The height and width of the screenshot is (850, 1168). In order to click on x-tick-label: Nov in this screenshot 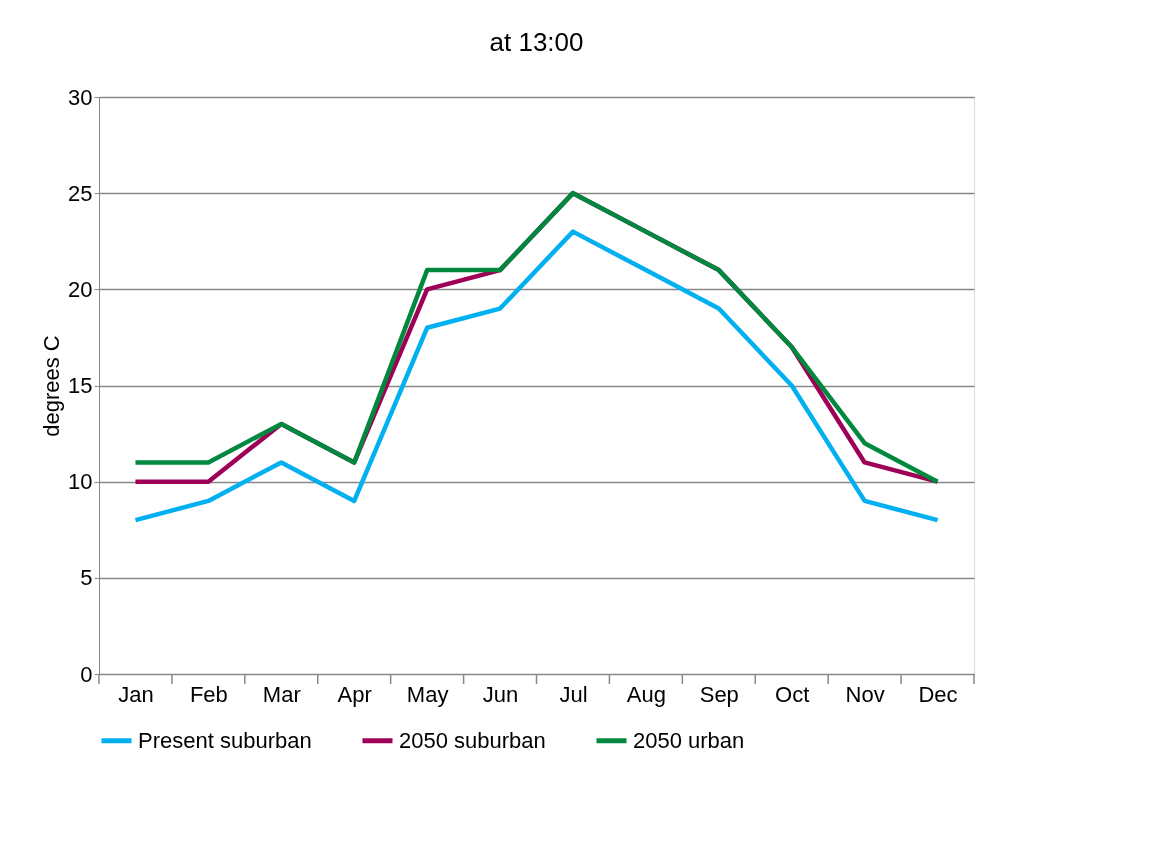, I will do `click(865, 694)`.